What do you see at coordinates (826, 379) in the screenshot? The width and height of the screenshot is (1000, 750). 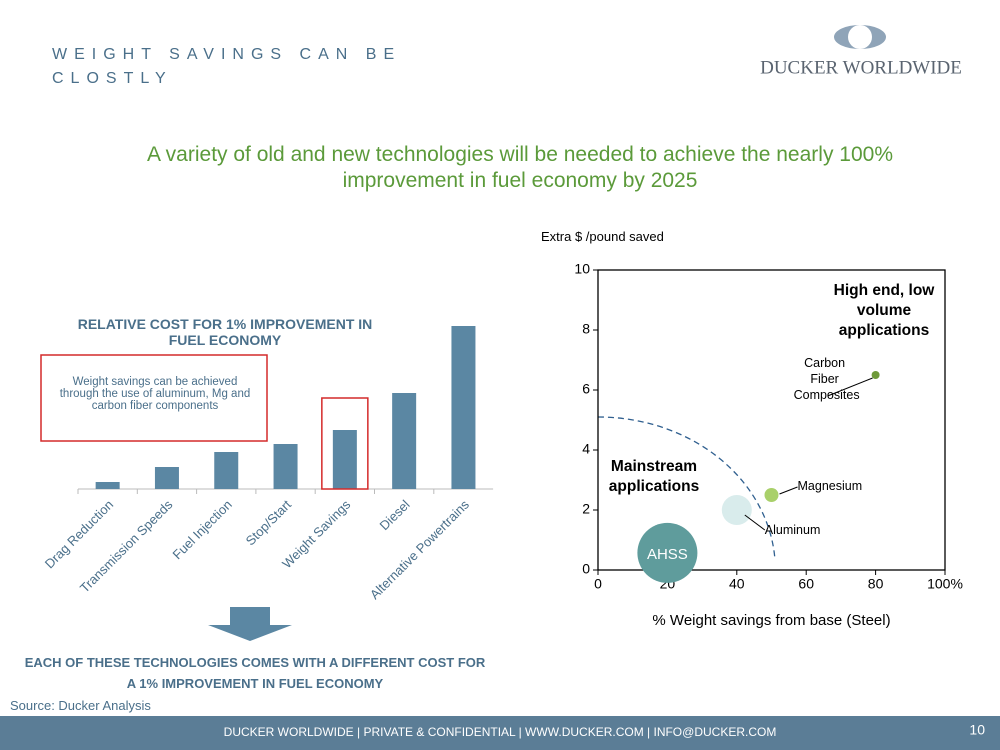 I see `data-label: Carbon Fiber Composites` at bounding box center [826, 379].